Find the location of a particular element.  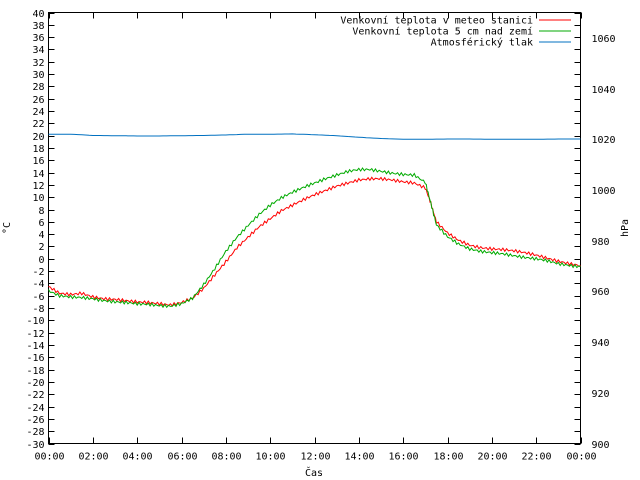

y2-tick-label: 940 is located at coordinates (601, 343).